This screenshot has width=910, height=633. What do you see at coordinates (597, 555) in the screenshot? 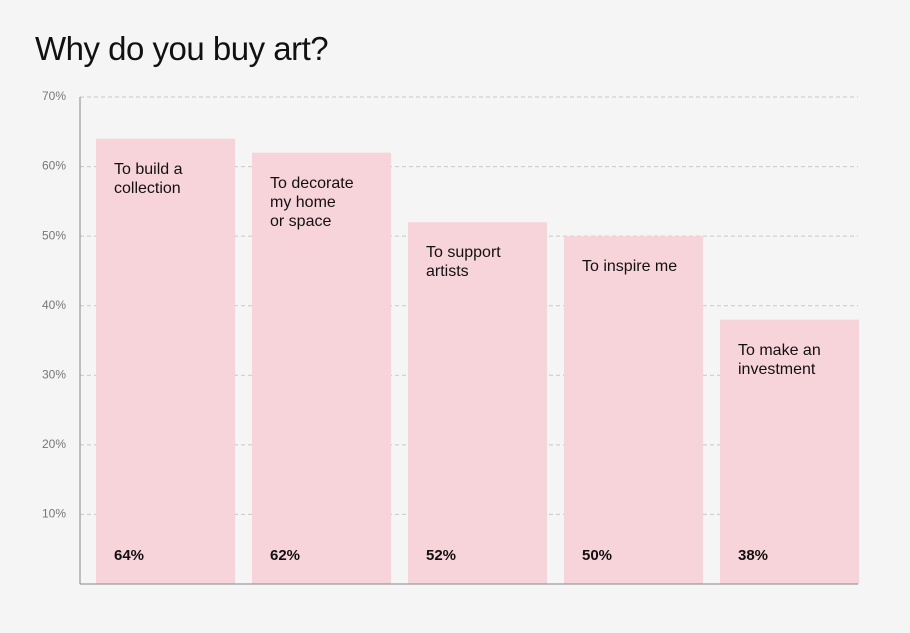
I see `value-label: 50%` at bounding box center [597, 555].